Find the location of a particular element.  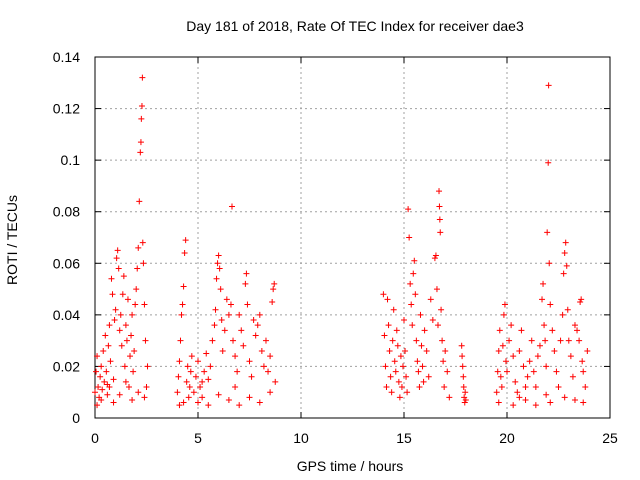

y-tick-label: 0.04 is located at coordinates (66, 315).